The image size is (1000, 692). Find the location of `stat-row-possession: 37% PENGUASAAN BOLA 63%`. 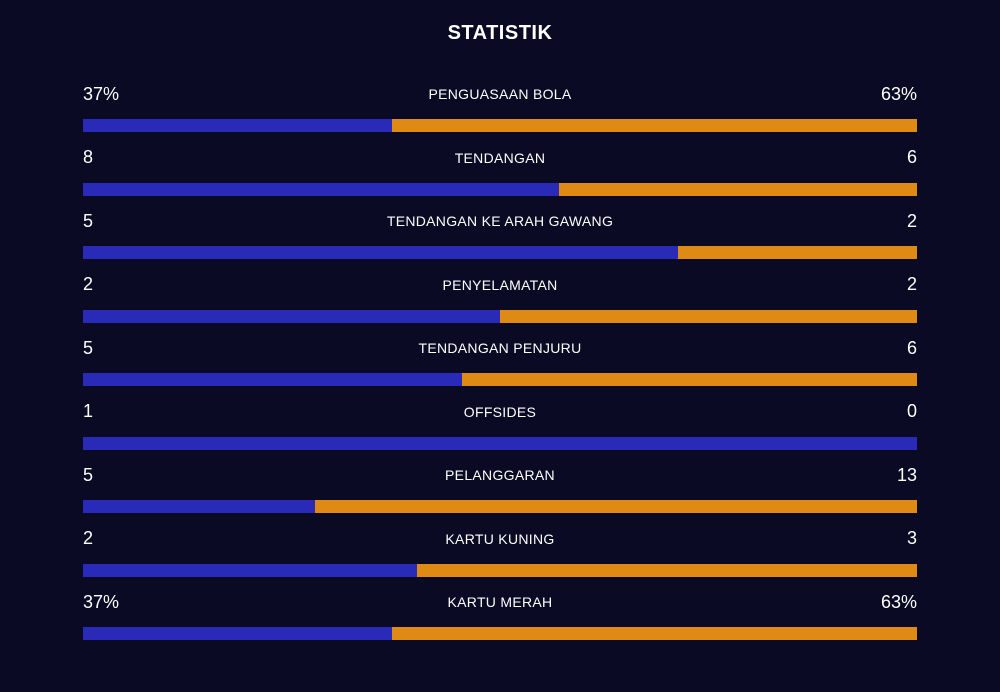

stat-row-possession: 37% PENGUASAAN BOLA 63% is located at coordinates (500, 112).